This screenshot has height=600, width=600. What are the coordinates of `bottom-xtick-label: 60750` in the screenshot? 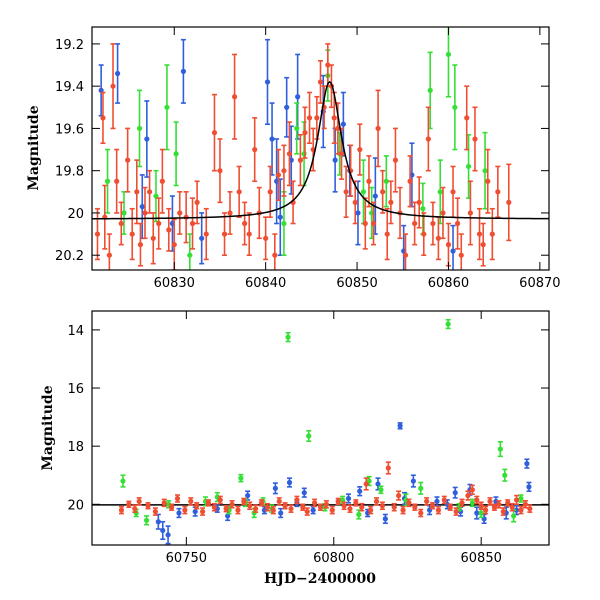 It's located at (186, 558).